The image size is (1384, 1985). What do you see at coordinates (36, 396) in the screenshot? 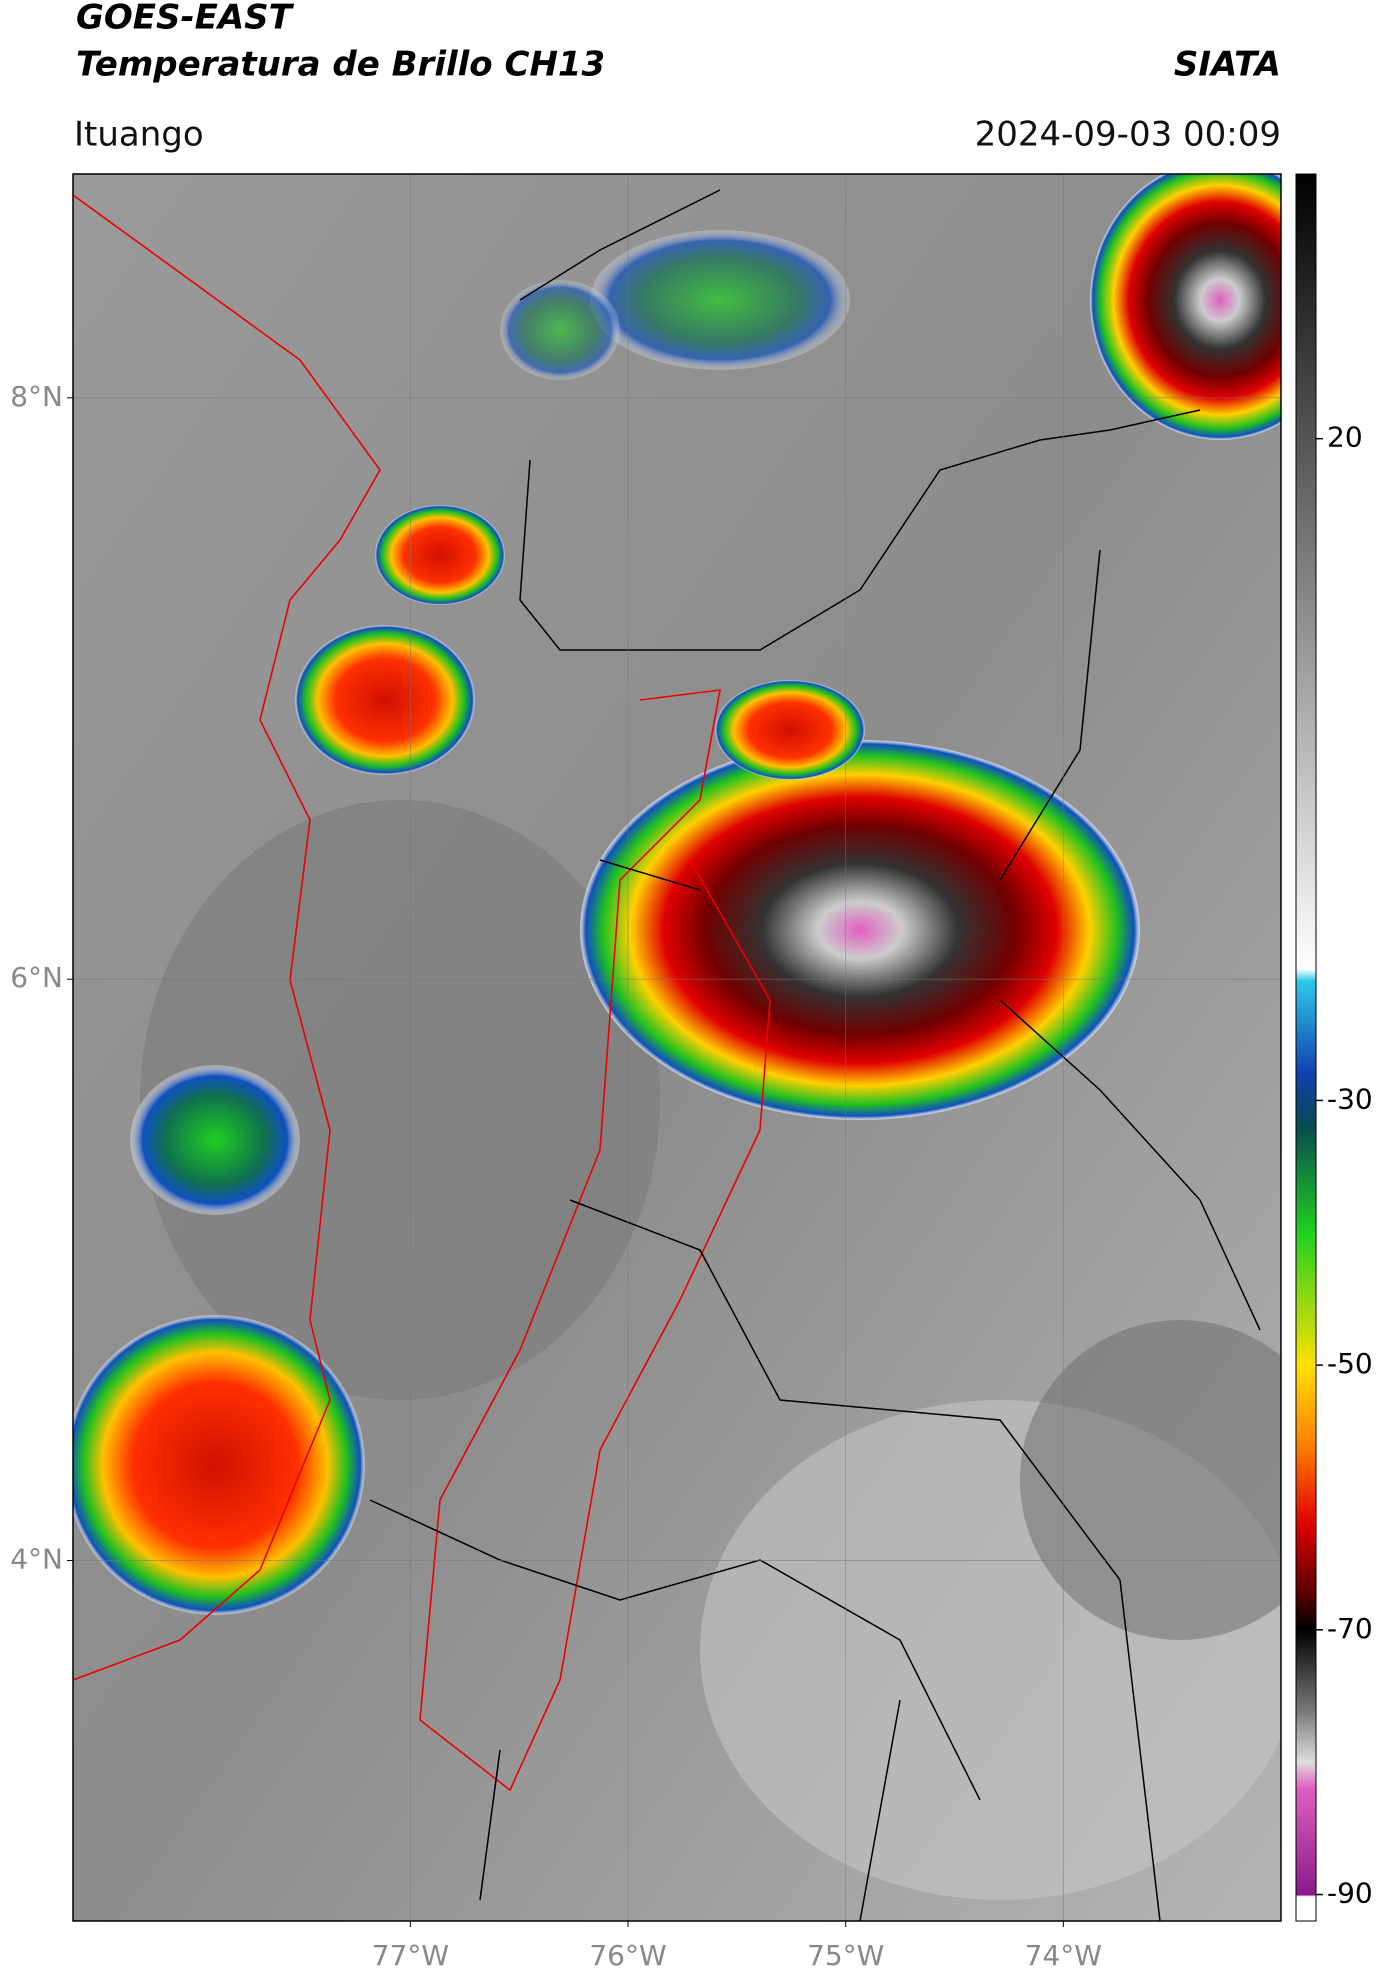
I see `y-tick-label: 8°N` at bounding box center [36, 396].